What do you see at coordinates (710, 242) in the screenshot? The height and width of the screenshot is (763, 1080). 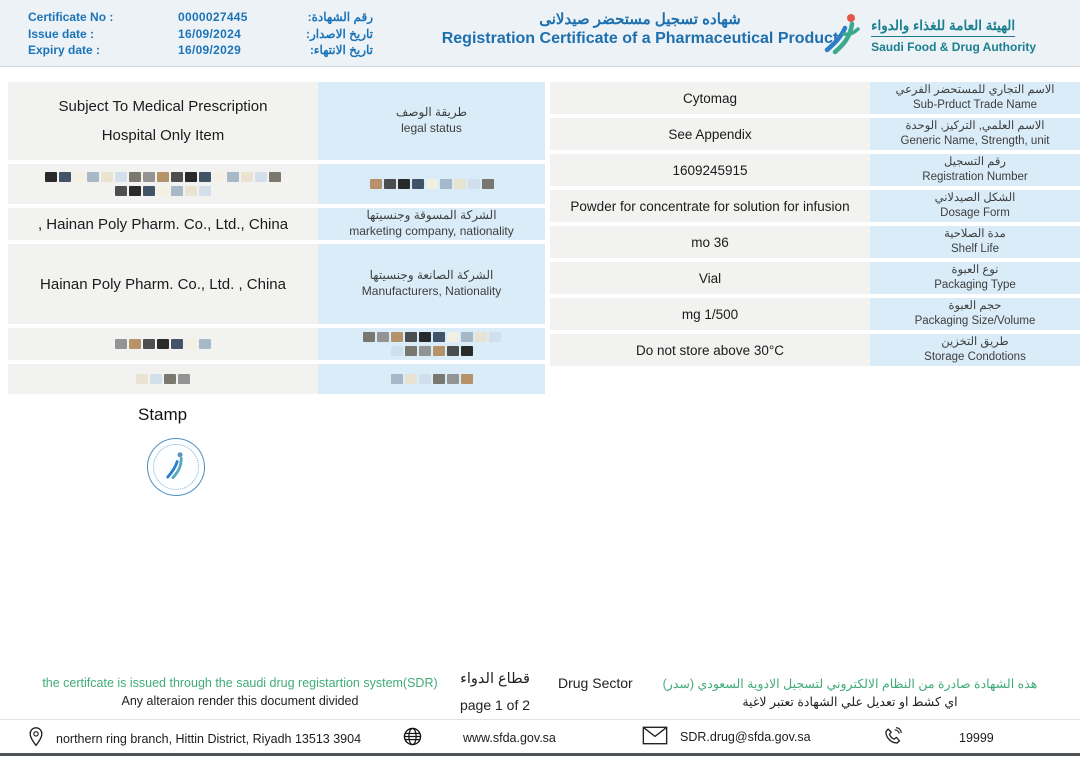 I see `shelf-life-value: mo 36` at bounding box center [710, 242].